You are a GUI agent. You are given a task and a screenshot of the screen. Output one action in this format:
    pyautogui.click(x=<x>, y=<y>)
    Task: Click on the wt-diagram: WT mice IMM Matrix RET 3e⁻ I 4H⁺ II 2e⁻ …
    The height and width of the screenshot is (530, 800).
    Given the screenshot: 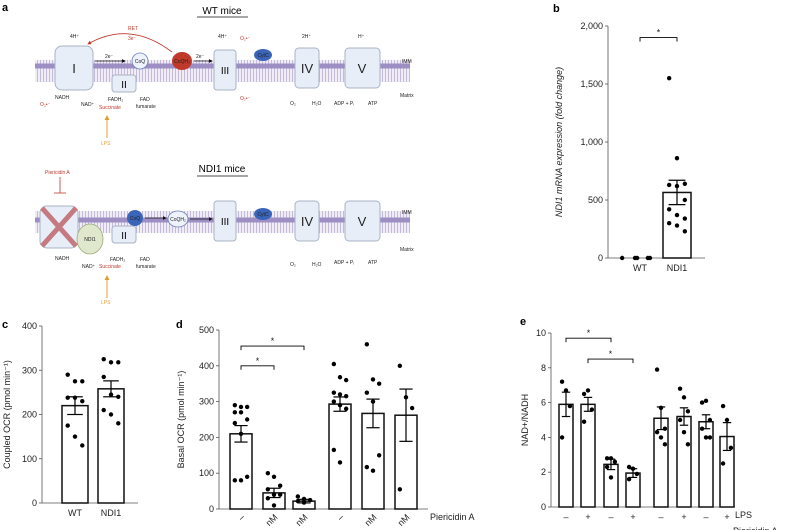 What is the action you would take?
    pyautogui.click(x=224, y=76)
    